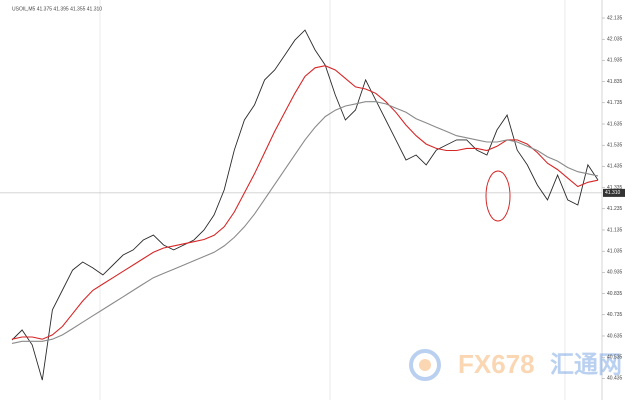 Image resolution: width=640 pixels, height=400 pixels. I want to click on y-tick-label: 41.535, so click(615, 146).